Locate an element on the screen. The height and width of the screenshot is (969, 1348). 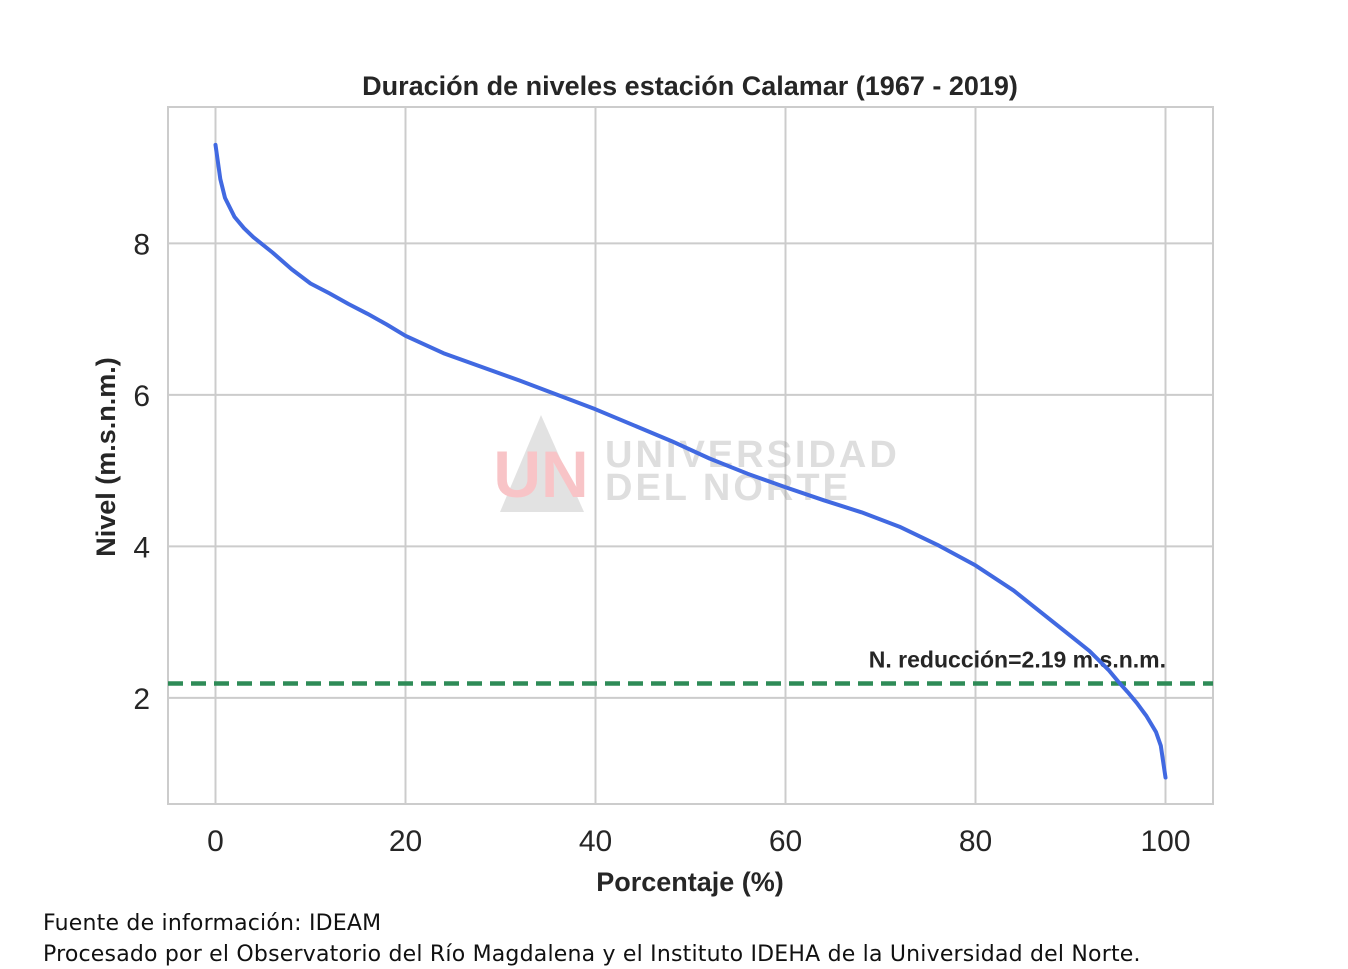
x-tick-label: 80 is located at coordinates (975, 841).